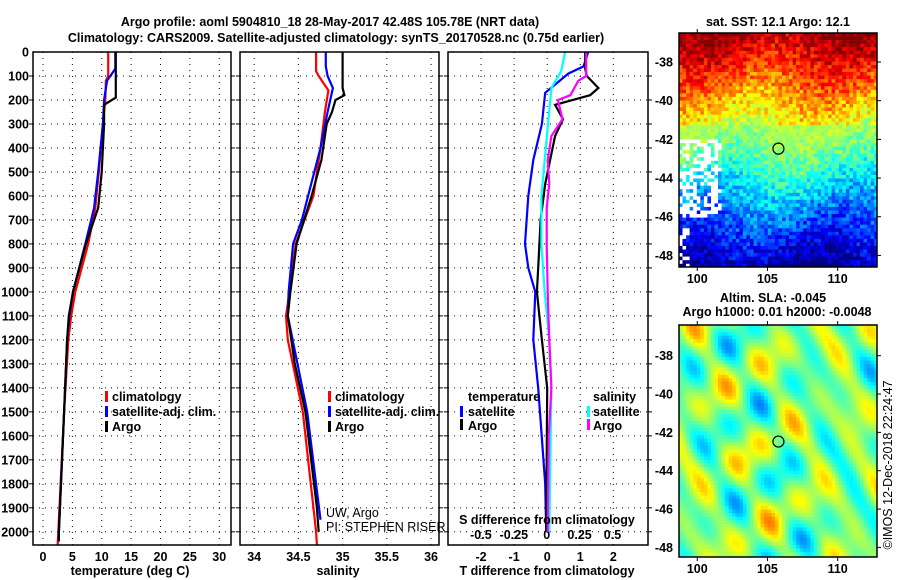 The image size is (900, 580). Describe the element at coordinates (18, 148) in the screenshot. I see `depth-tick-label: 400` at that location.